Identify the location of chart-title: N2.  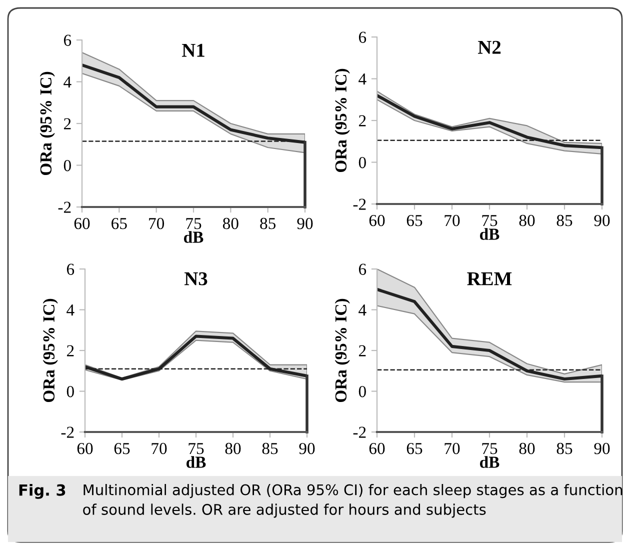
(489, 47).